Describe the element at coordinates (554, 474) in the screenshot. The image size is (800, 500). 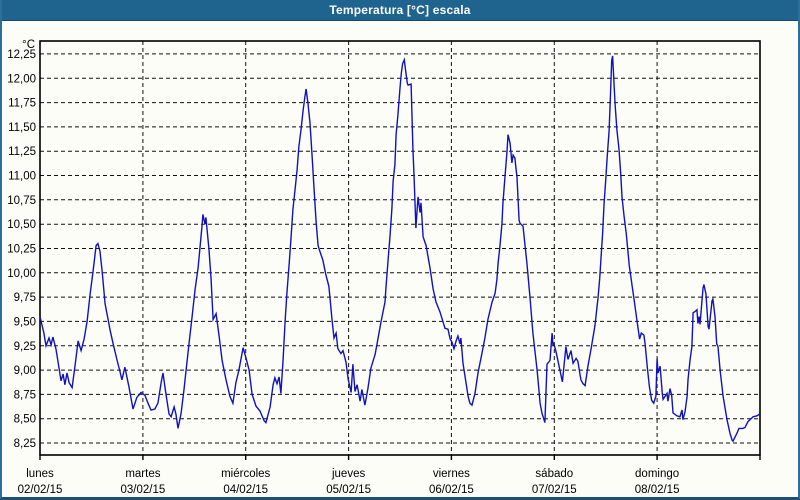
I see `day-name-label: sábado` at that location.